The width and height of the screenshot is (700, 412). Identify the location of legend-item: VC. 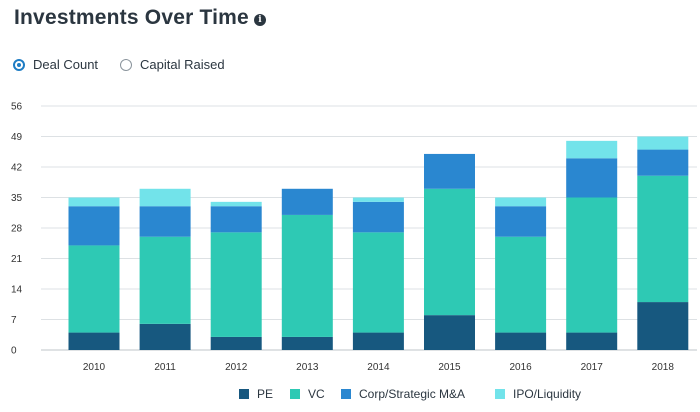
(307, 394).